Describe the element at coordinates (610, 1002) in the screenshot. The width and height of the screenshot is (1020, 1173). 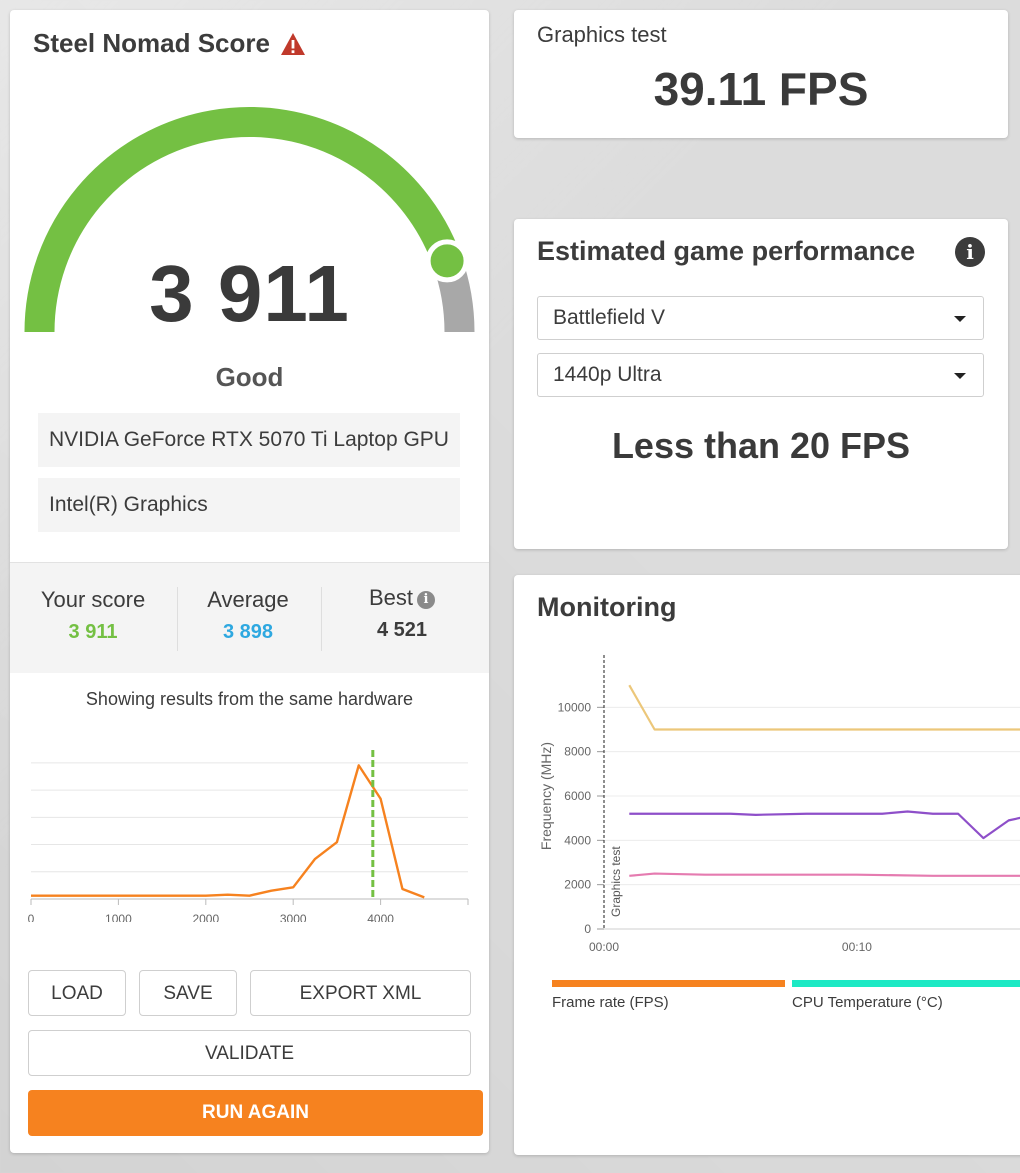
I see `legend-label: Frame rate (FPS)` at that location.